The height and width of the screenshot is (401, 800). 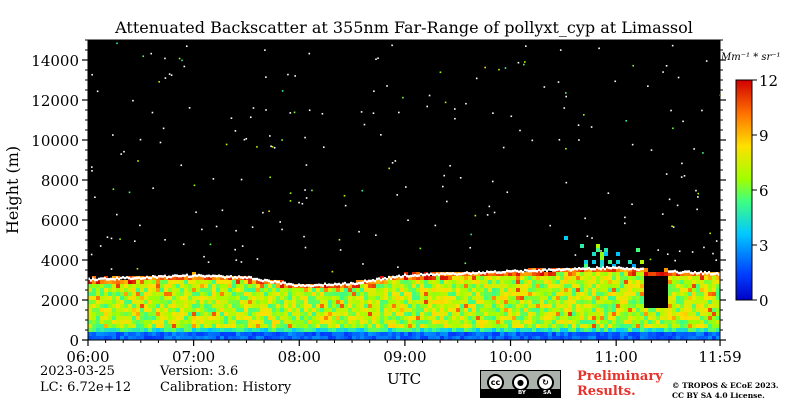 I want to click on cc-license-badge: cc ● ↻ BY SA, so click(x=520, y=384).